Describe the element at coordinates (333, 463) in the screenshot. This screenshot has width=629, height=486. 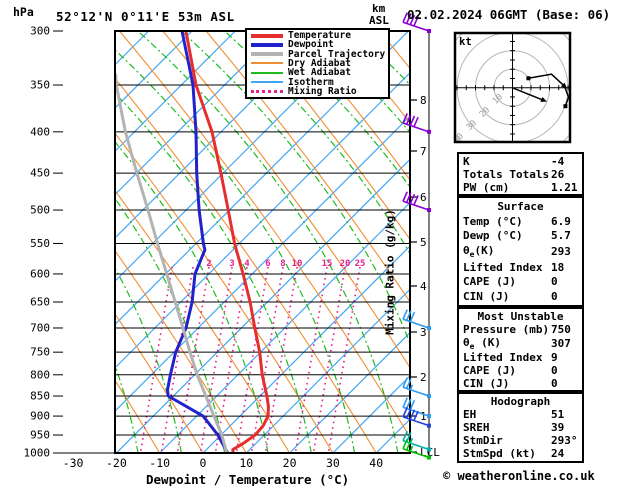
I see `temp-tick-label: 30` at that location.